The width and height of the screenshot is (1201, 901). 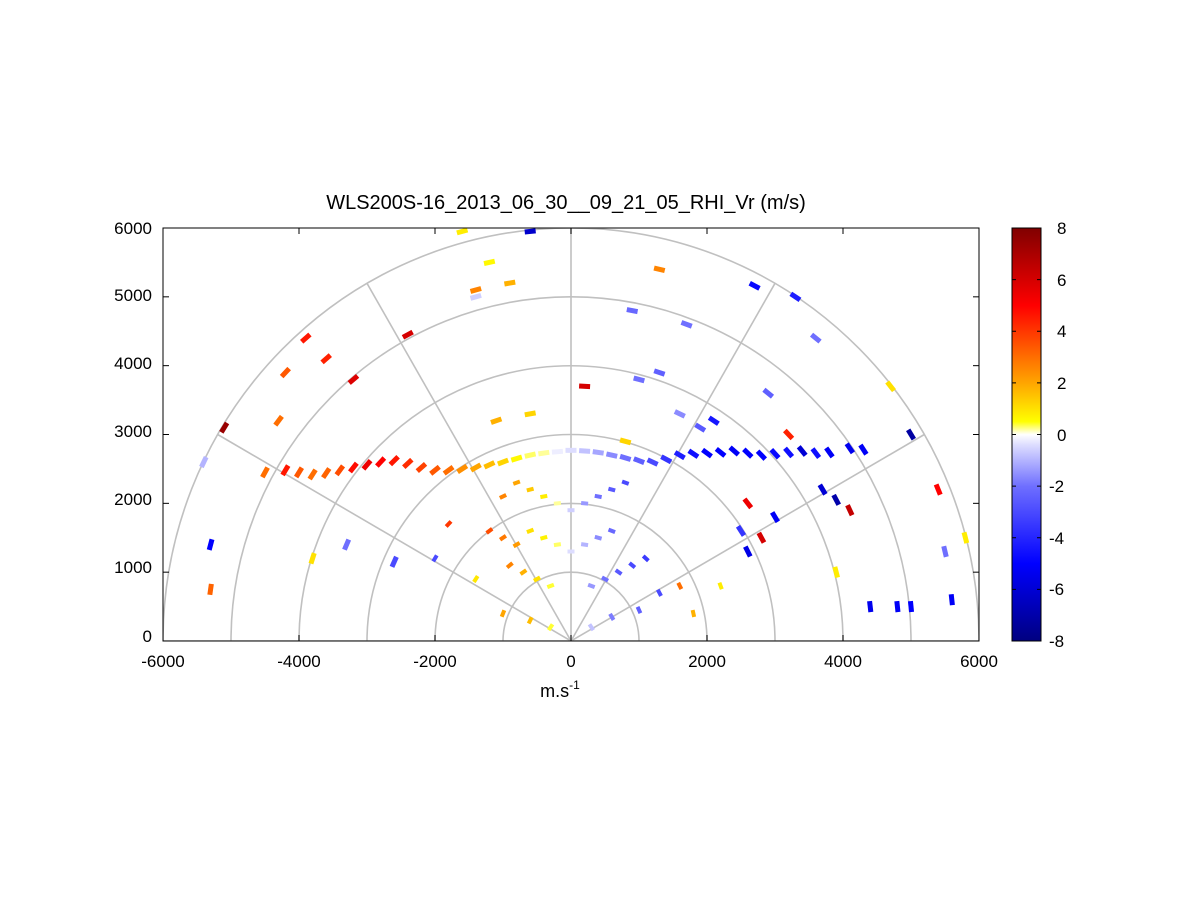 I want to click on colorbar-tick-label: 4, so click(x=1061, y=331).